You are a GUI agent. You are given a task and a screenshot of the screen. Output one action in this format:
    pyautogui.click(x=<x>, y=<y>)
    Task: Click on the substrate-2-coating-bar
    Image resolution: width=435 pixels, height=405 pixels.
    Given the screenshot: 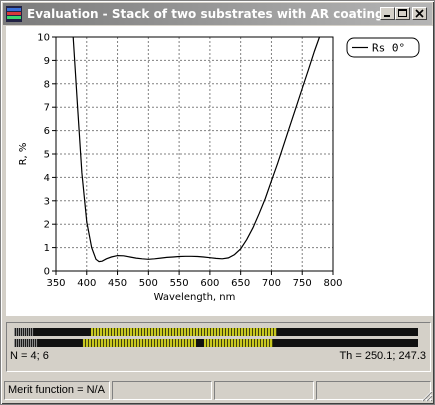 What is the action you would take?
    pyautogui.click(x=216, y=343)
    